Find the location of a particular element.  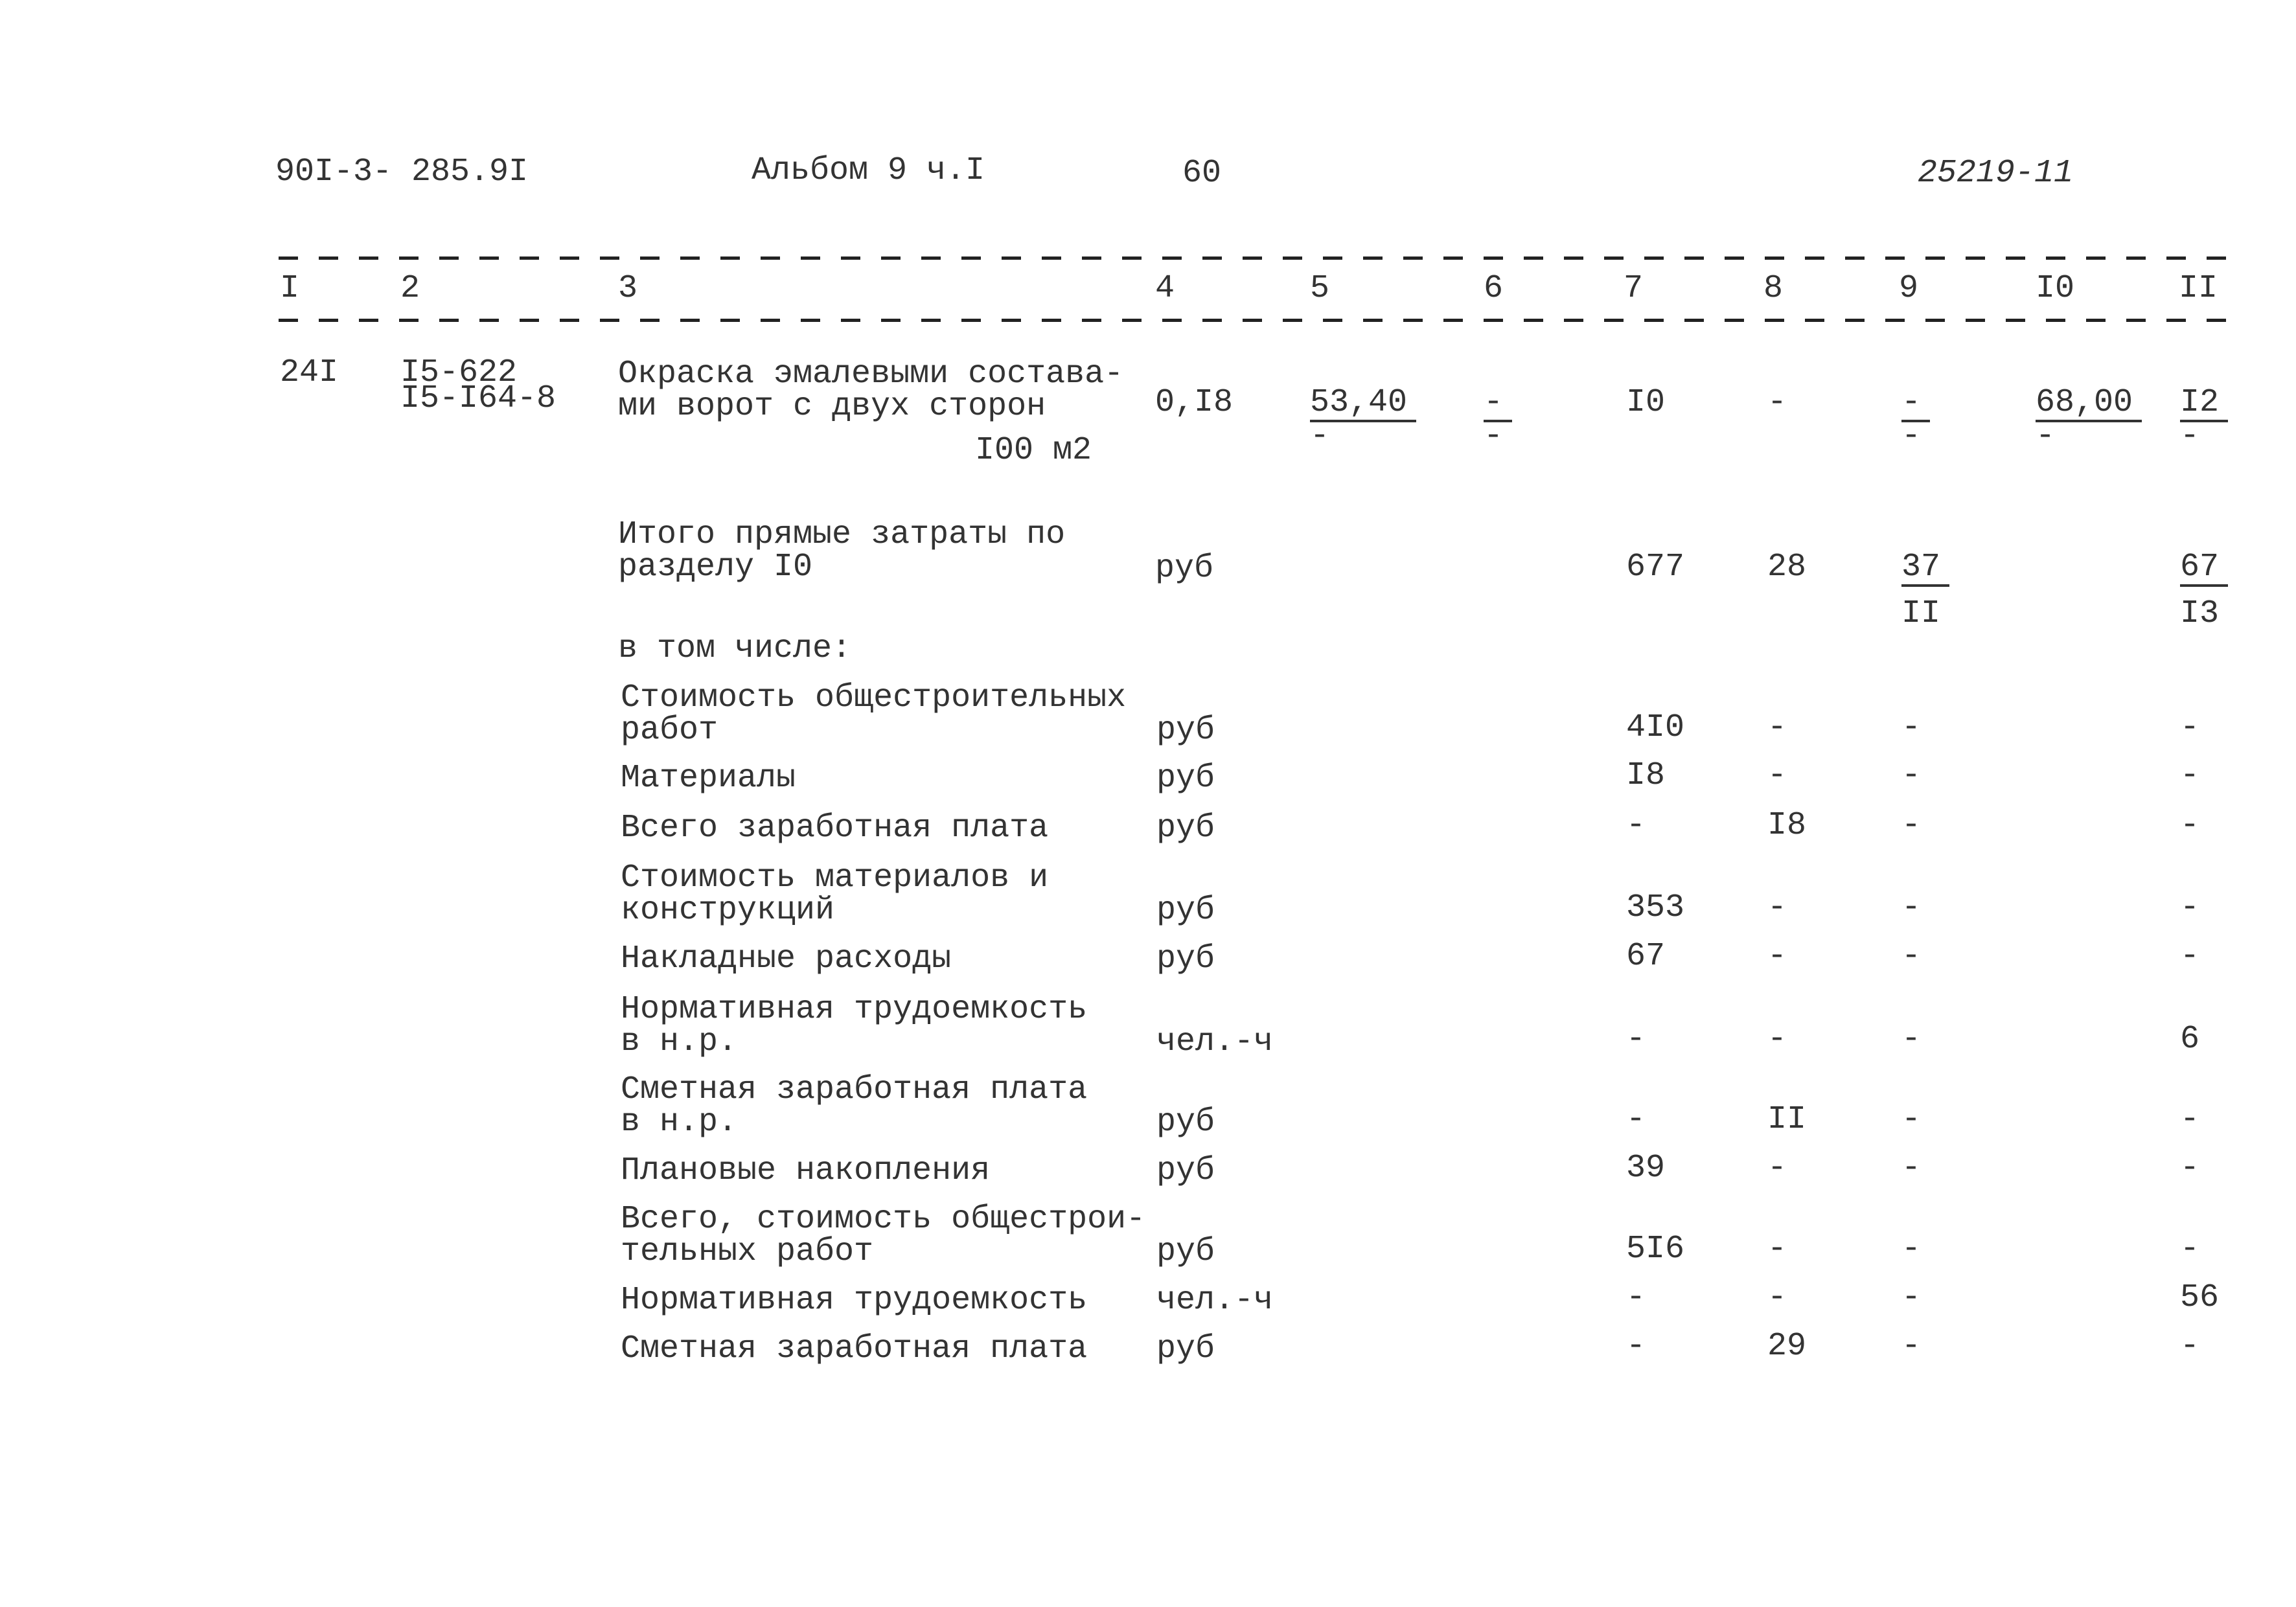

item-c11-top: I2 is located at coordinates (2204, 404).